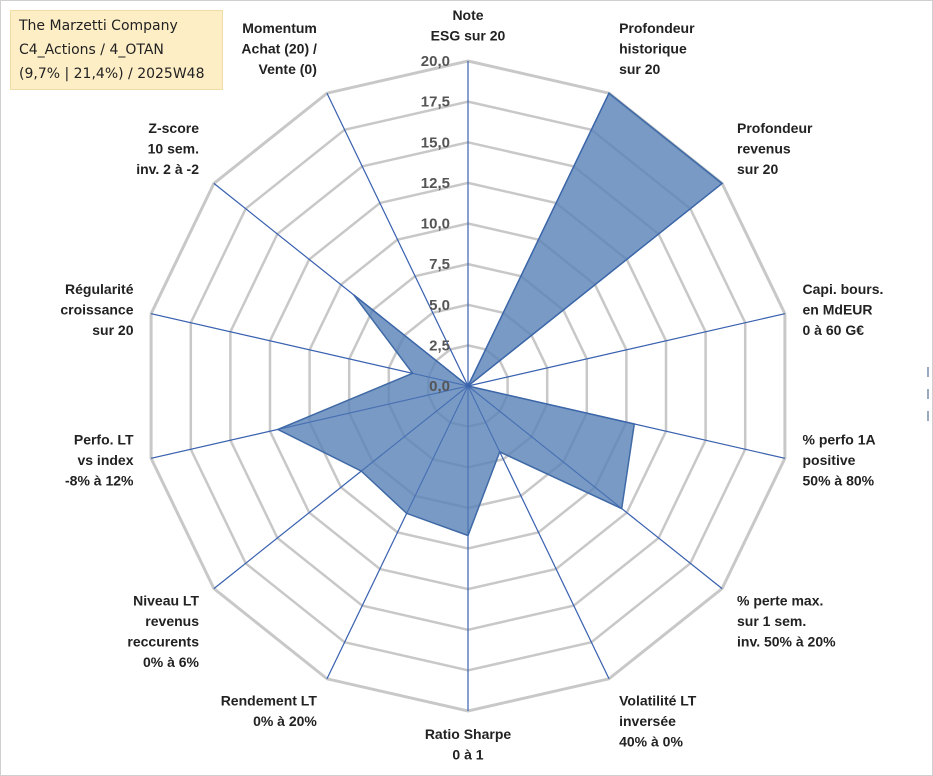  I want to click on axis-label: Capi. bours. en MdEUR 0 à 60 G€, so click(843, 309).